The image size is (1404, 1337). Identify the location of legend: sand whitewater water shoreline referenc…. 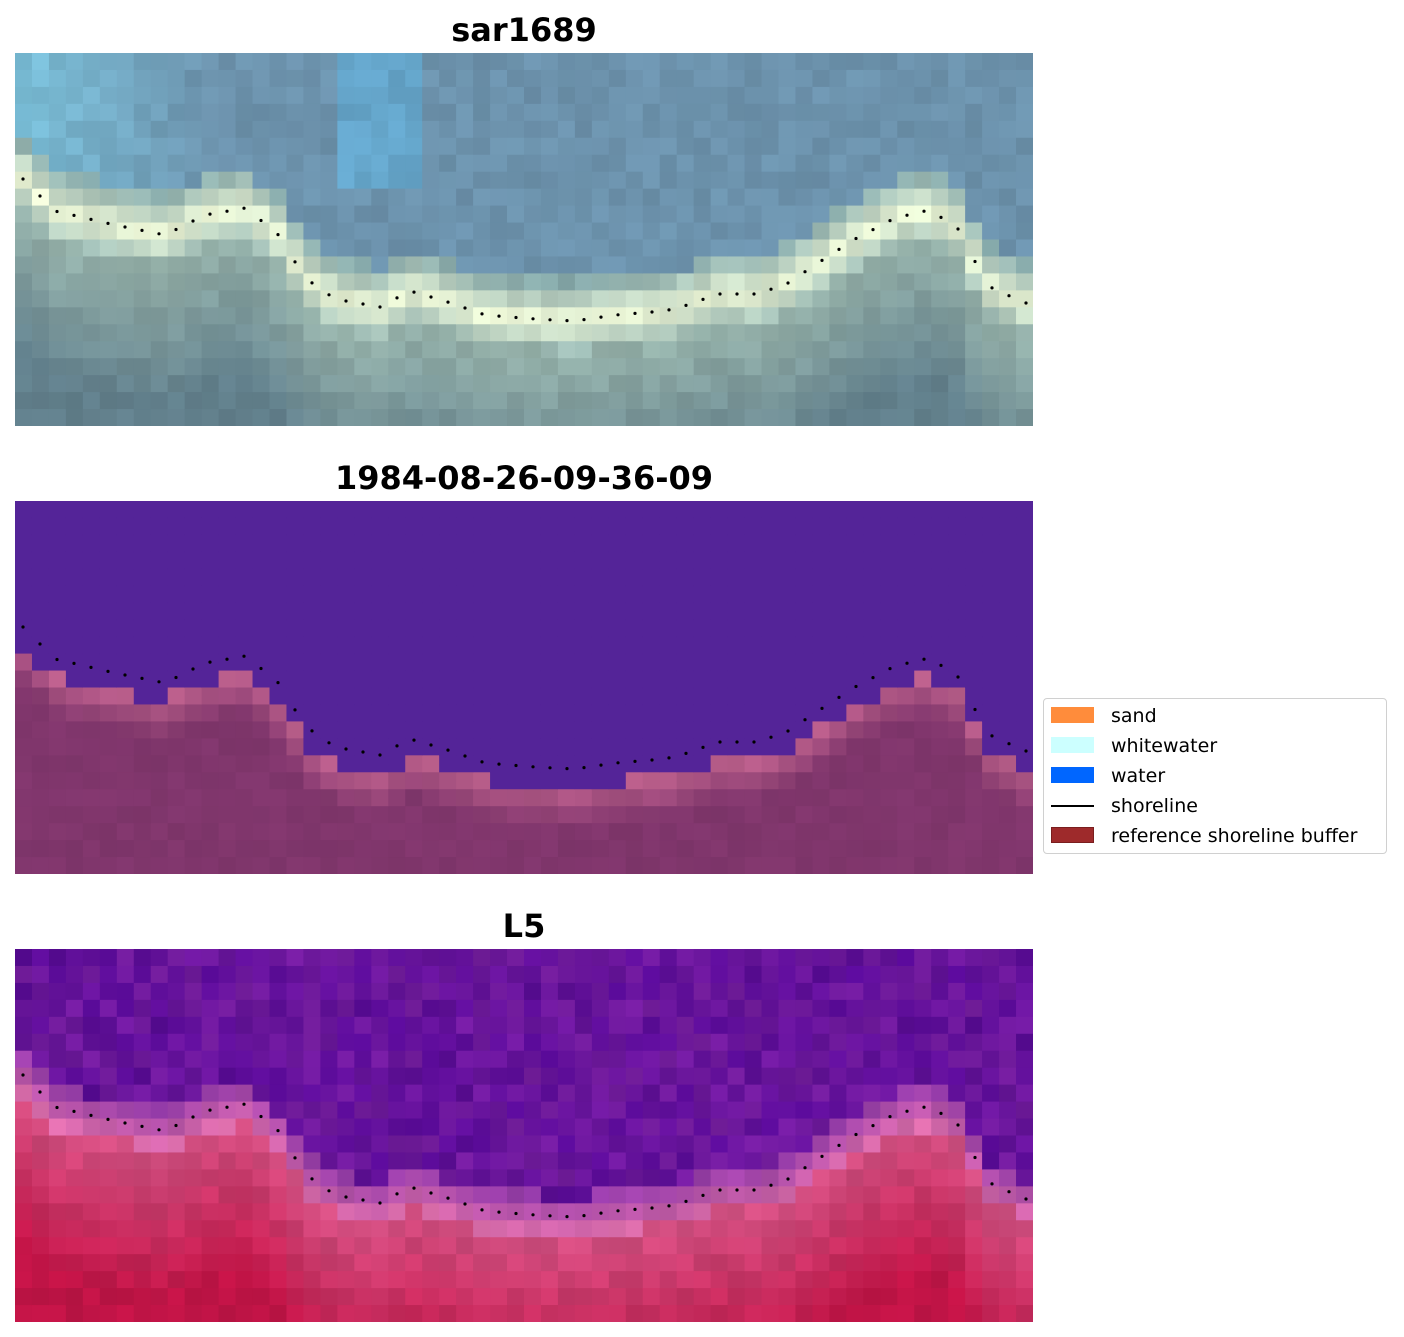
(1215, 776).